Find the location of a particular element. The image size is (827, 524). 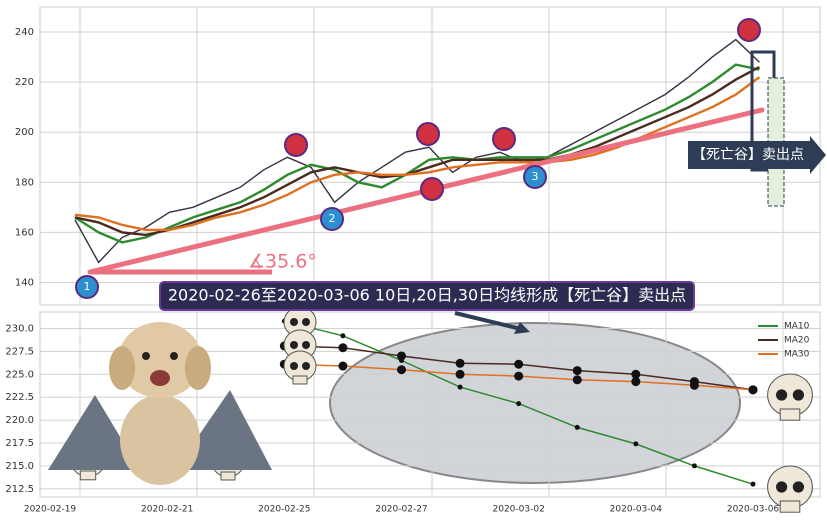

pointer-arrow is located at coordinates (490, 321).